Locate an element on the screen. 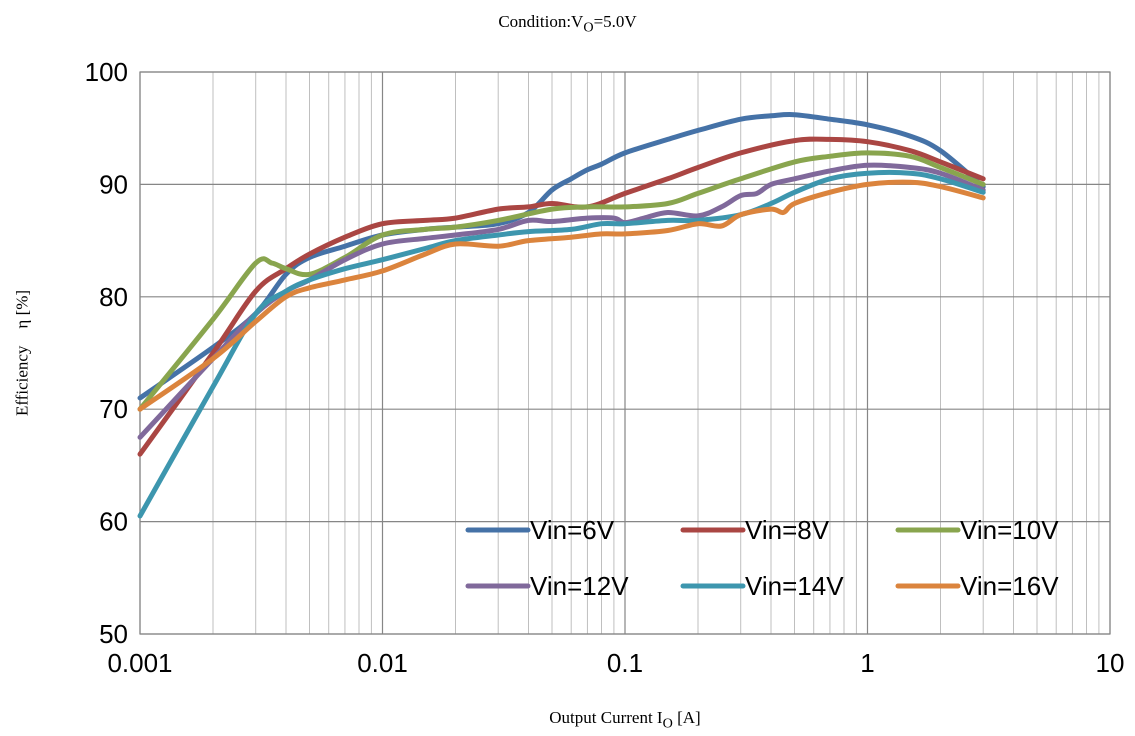 Image resolution: width=1135 pixels, height=736 pixels. legend-label: Vin=16V is located at coordinates (1009, 586).